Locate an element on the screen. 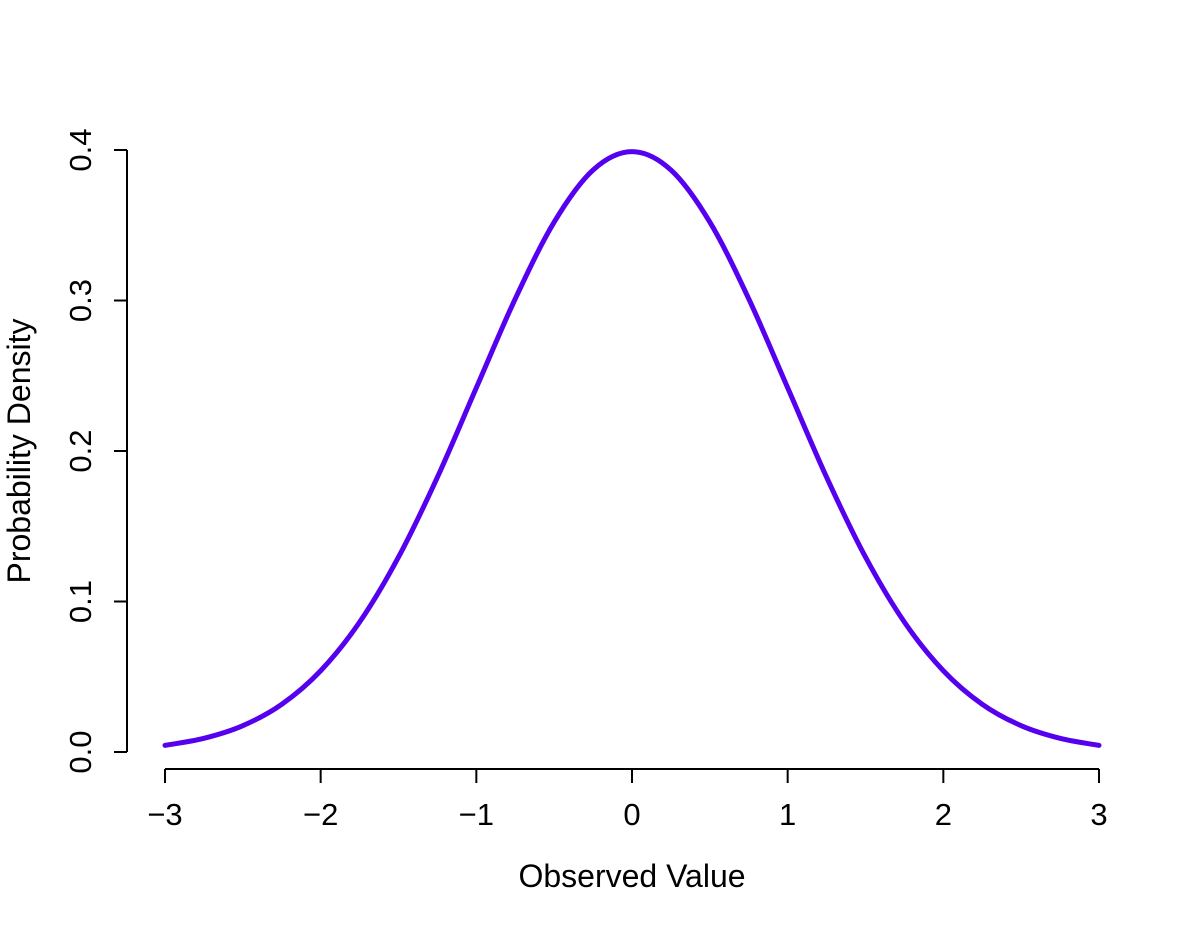 This screenshot has height=927, width=1200. y-tick-label: 0.3 is located at coordinates (80, 300).